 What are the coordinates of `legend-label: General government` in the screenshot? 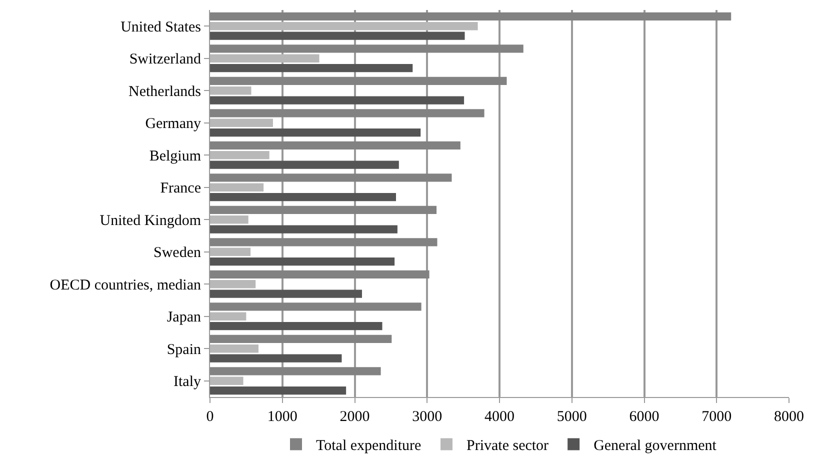 It's located at (656, 446).